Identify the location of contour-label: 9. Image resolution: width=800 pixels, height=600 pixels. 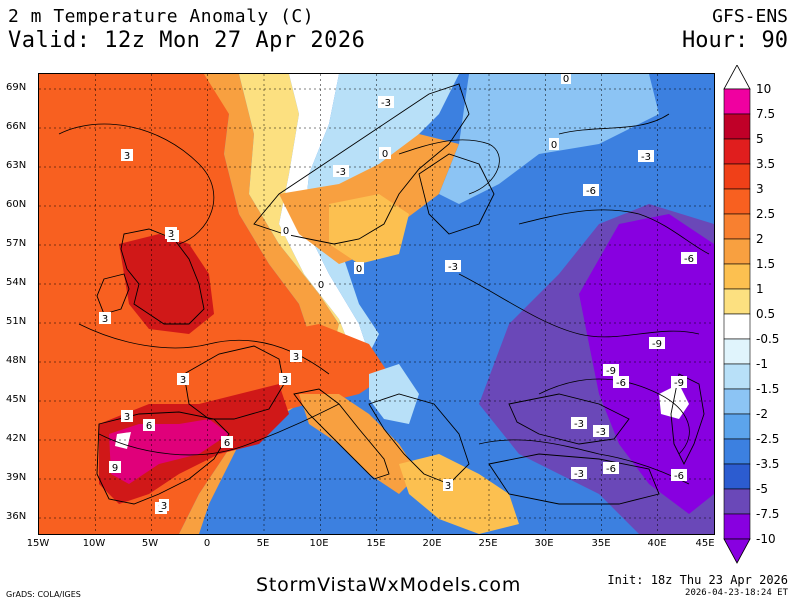
(115, 467).